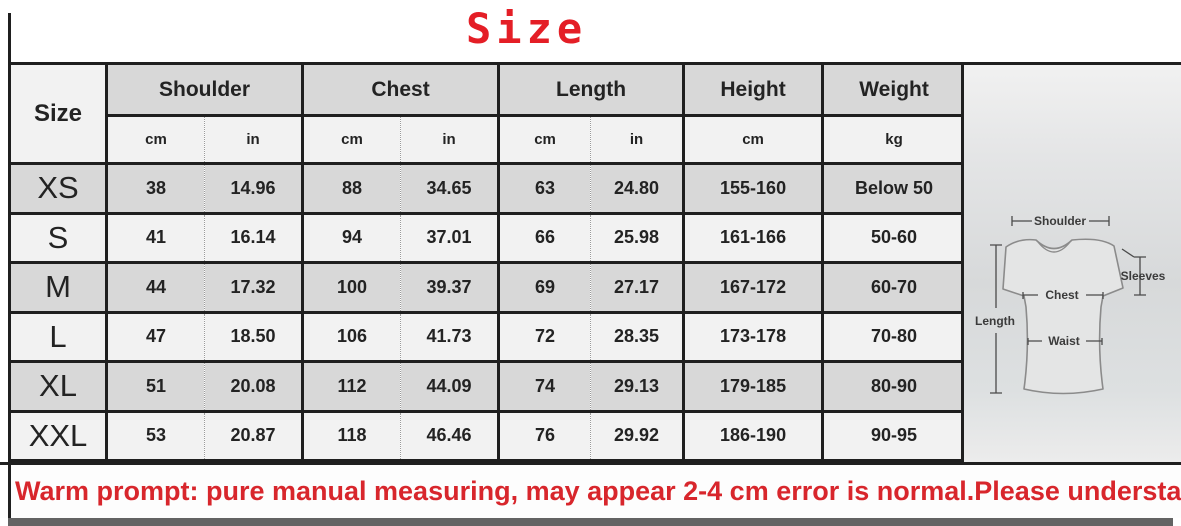 This screenshot has width=1181, height=526. Describe the element at coordinates (590, 522) in the screenshot. I see `bottom-divider-bar` at that location.